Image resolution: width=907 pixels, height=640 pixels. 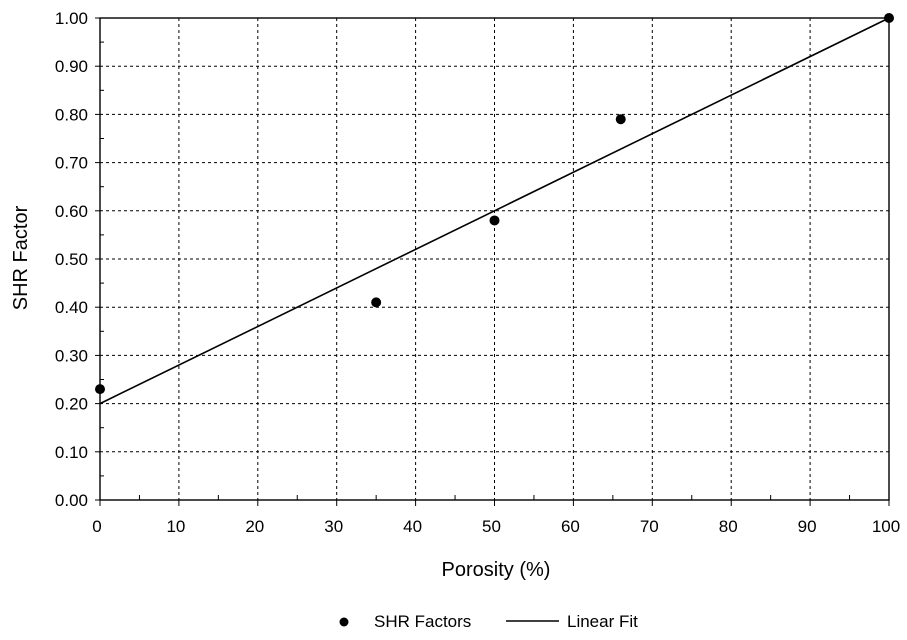 I want to click on x-tick-label: 50, so click(x=491, y=526).